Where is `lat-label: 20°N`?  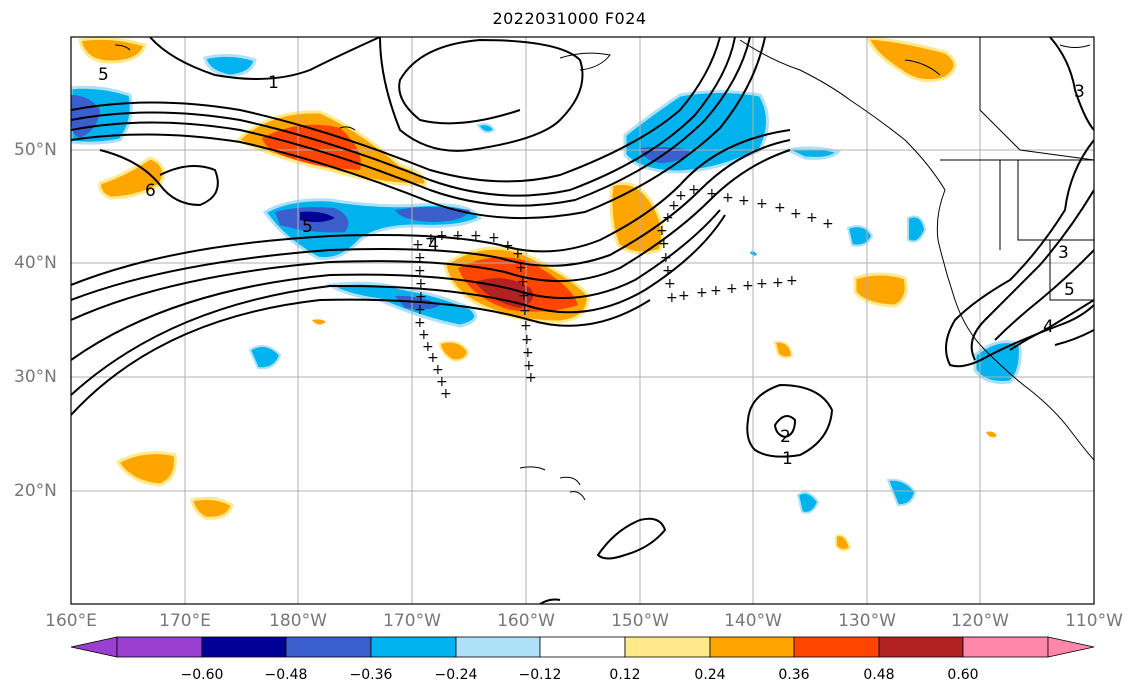 lat-label: 20°N is located at coordinates (35, 491).